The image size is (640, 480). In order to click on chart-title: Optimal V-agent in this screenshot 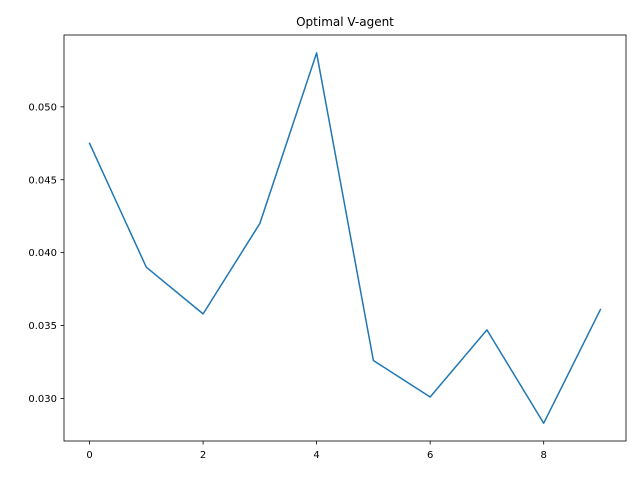, I will do `click(345, 22)`.